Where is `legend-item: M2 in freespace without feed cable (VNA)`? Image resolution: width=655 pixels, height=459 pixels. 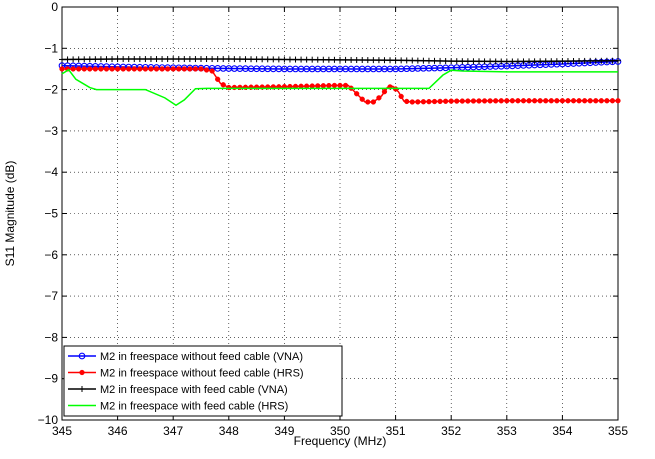
legend-item: M2 in freespace without feed cable (VNA) is located at coordinates (185, 357).